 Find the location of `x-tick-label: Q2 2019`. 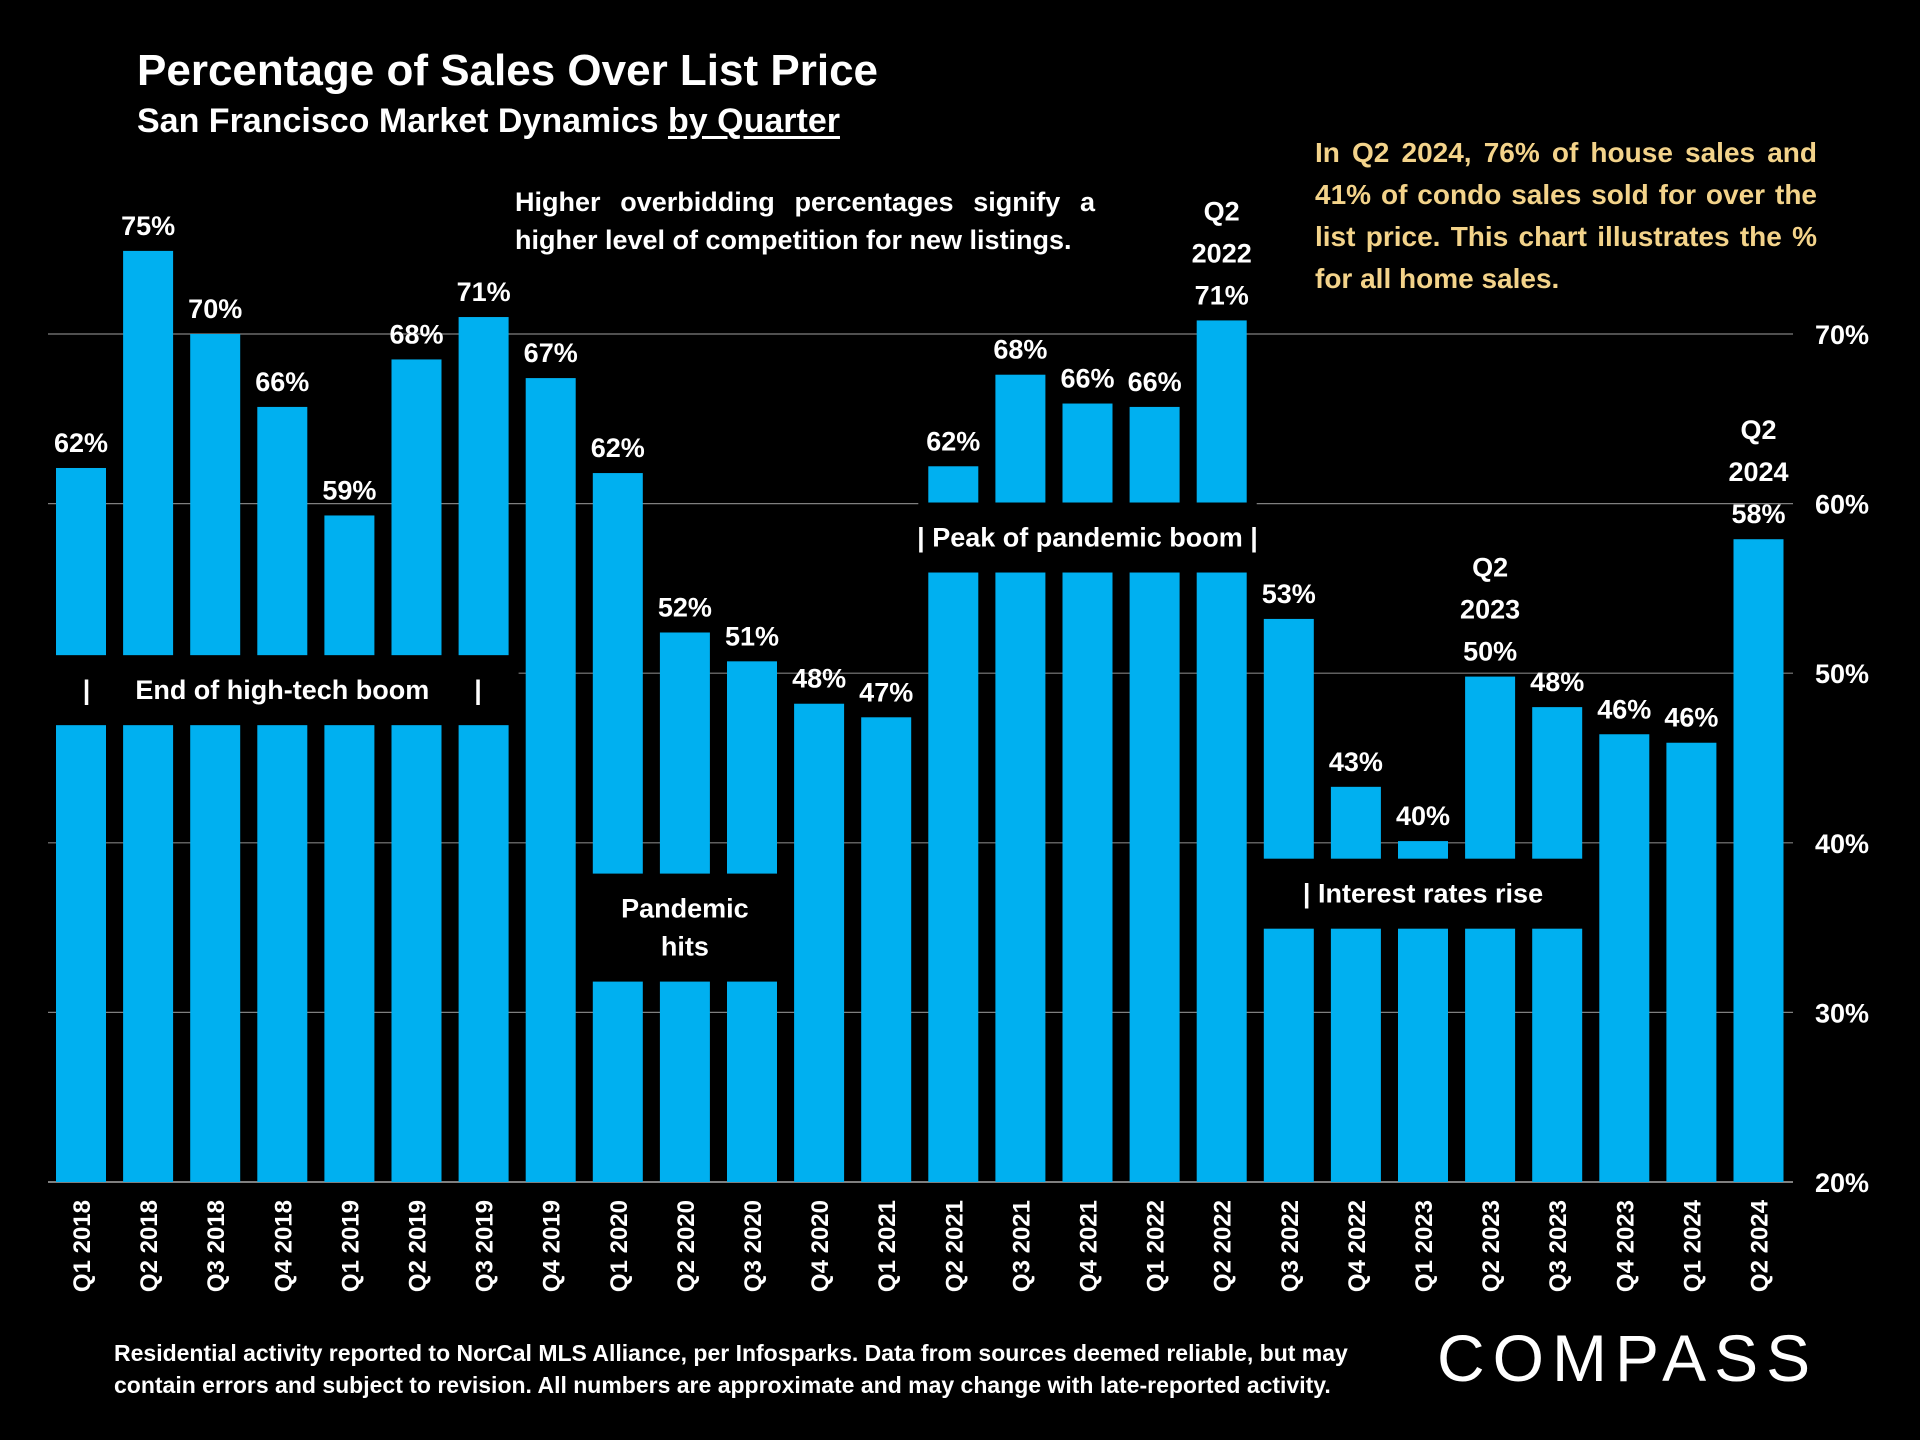

x-tick-label: Q2 2019 is located at coordinates (418, 1246).